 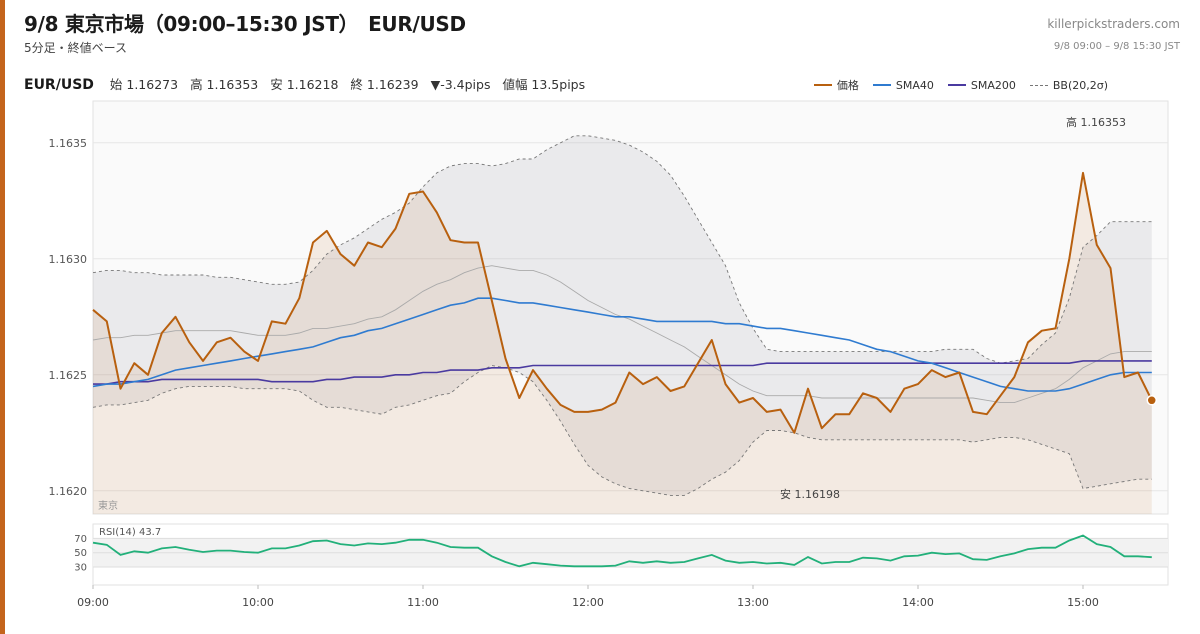 I want to click on legend-sma200-label: SMA200, so click(x=993, y=85).